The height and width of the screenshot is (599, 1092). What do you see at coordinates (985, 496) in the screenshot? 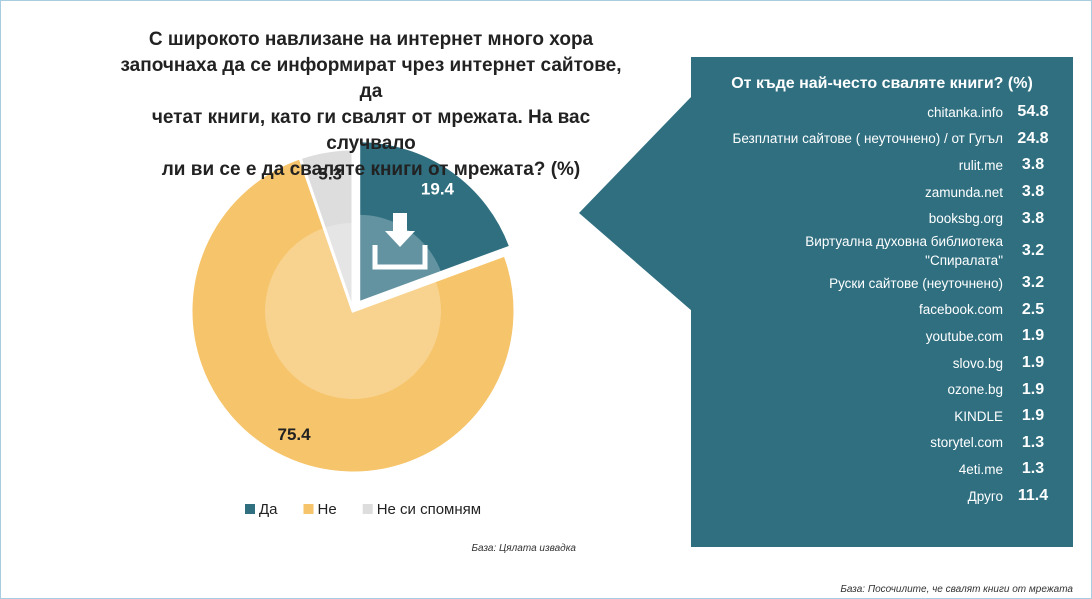
I see `row-label: Друго` at bounding box center [985, 496].